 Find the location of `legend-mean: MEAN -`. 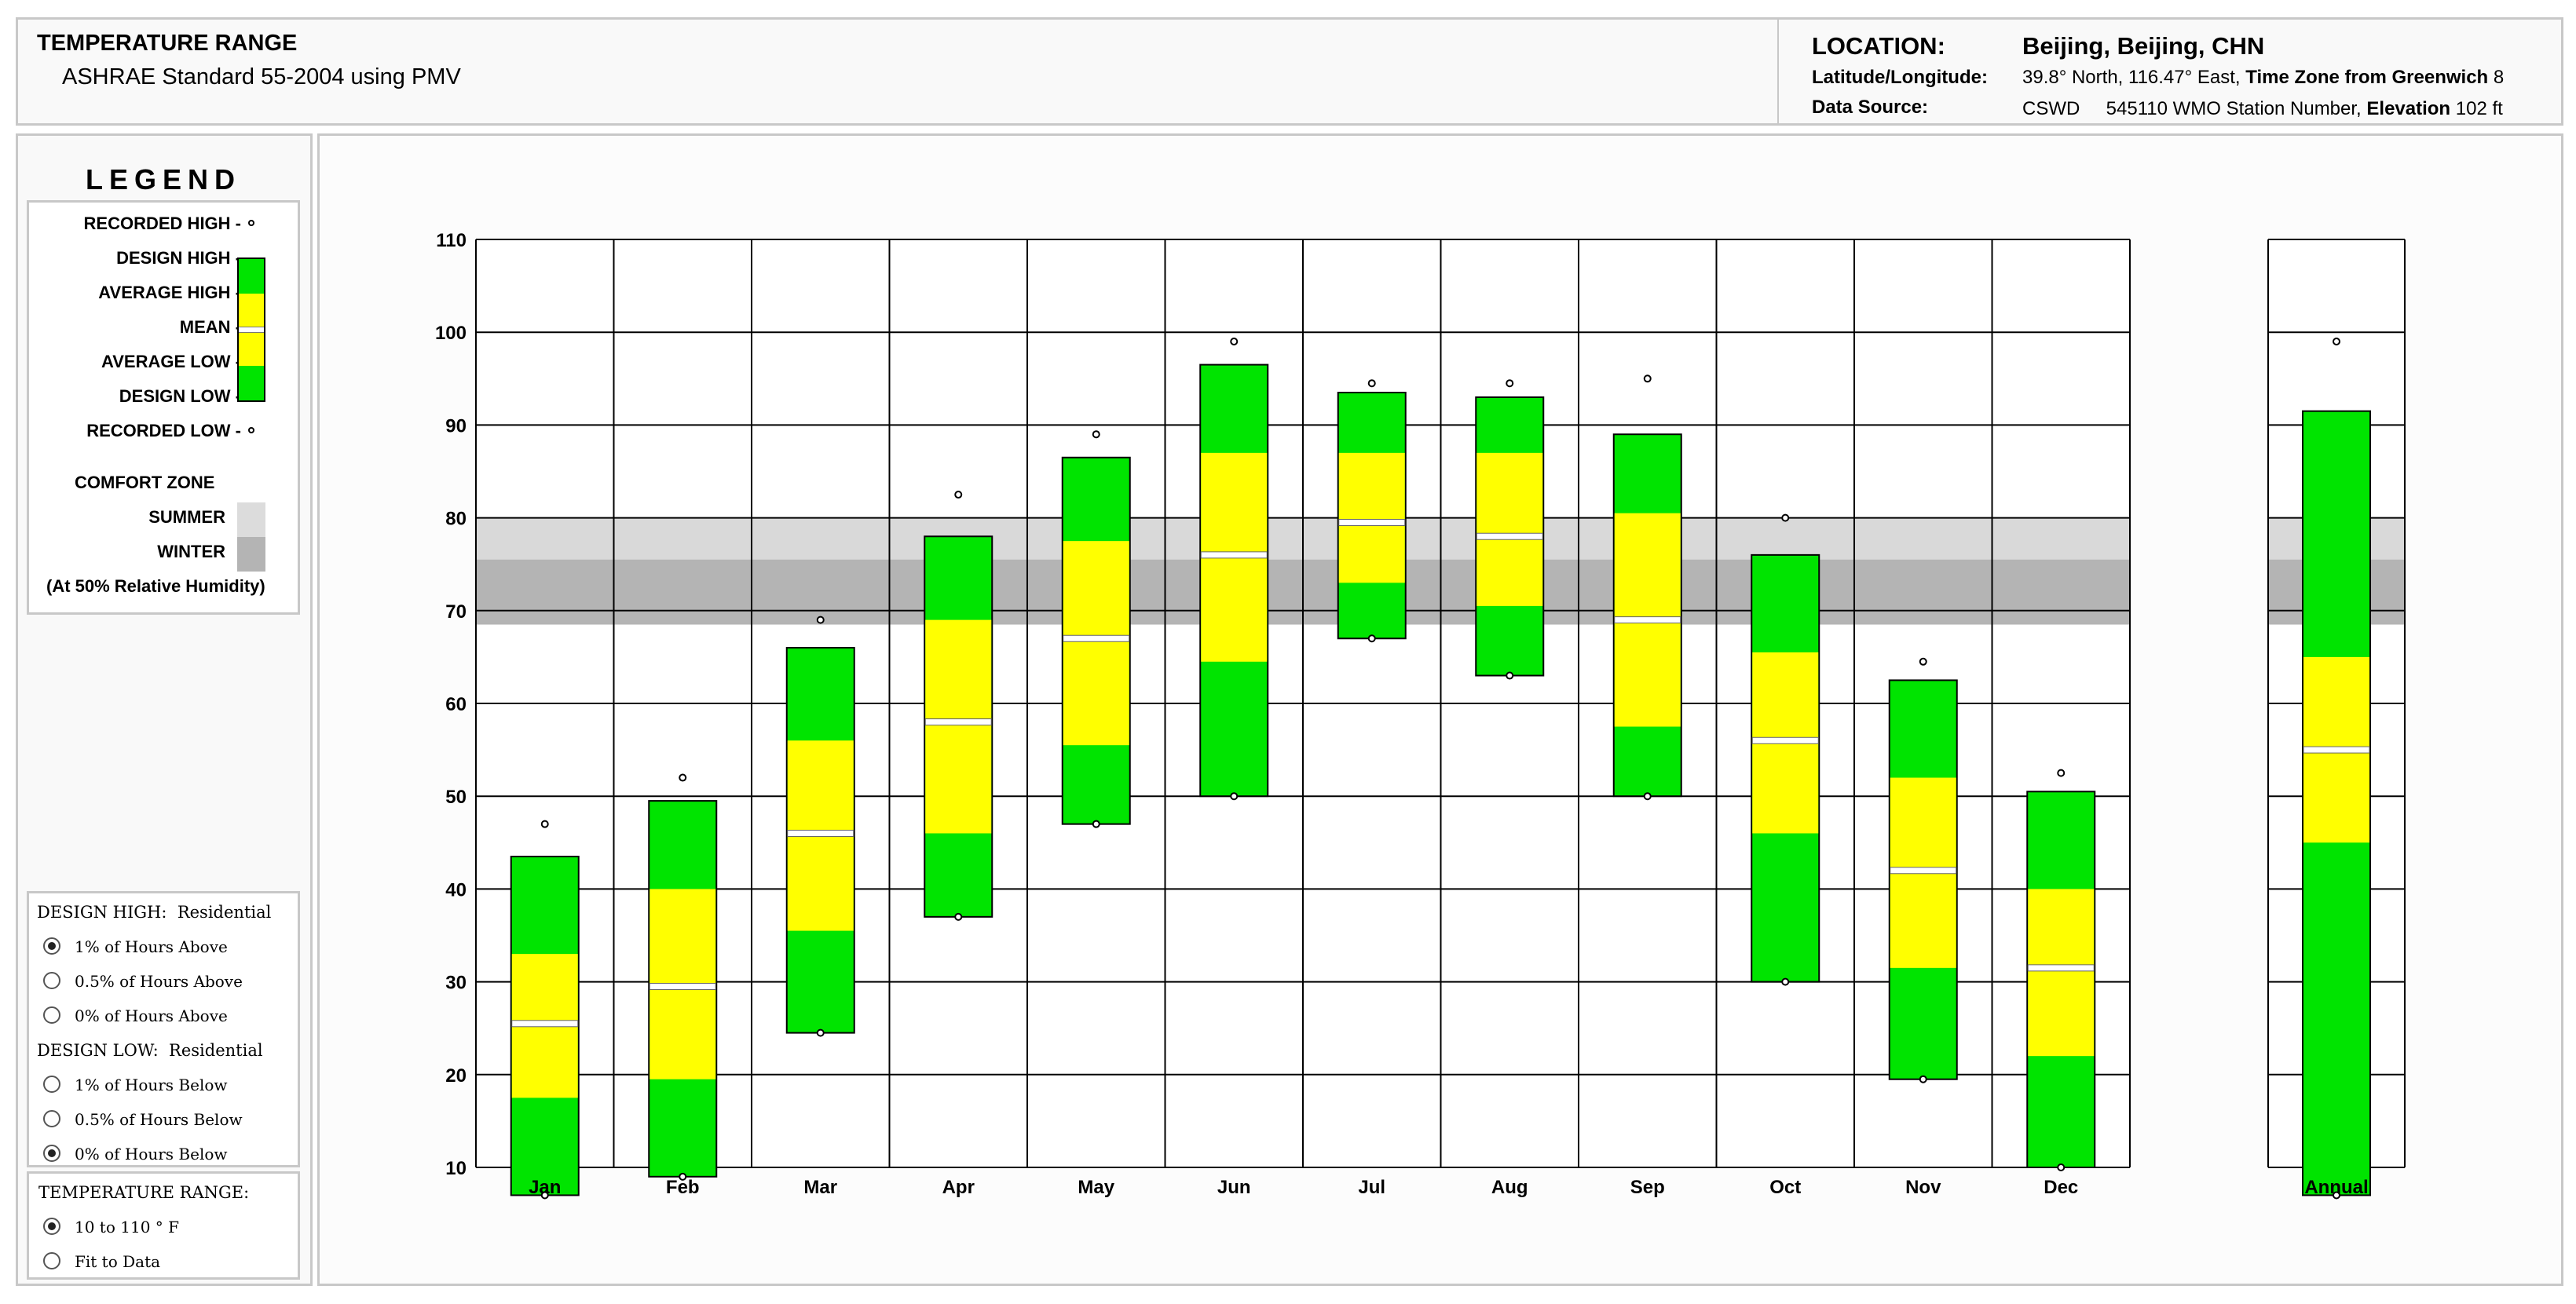

legend-mean: MEAN - is located at coordinates (210, 327).